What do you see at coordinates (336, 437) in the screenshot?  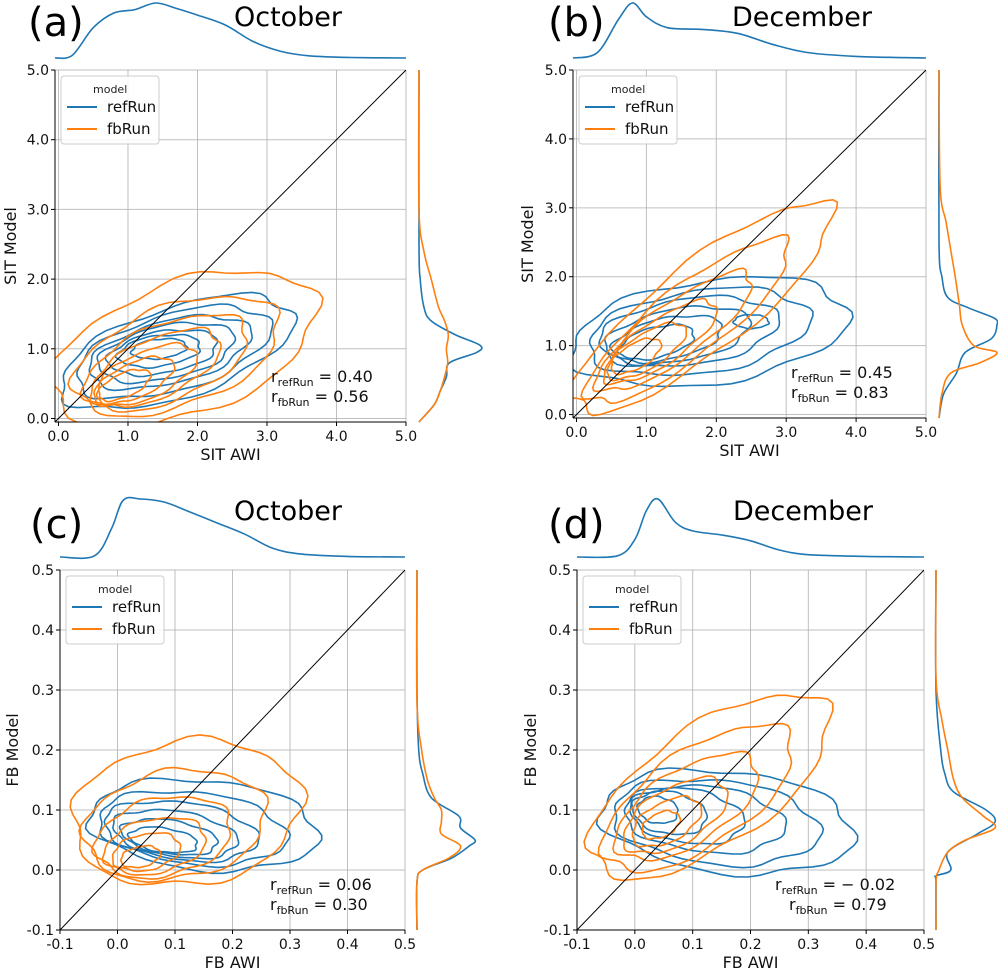 I see `x-tick-label: 4.0` at bounding box center [336, 437].